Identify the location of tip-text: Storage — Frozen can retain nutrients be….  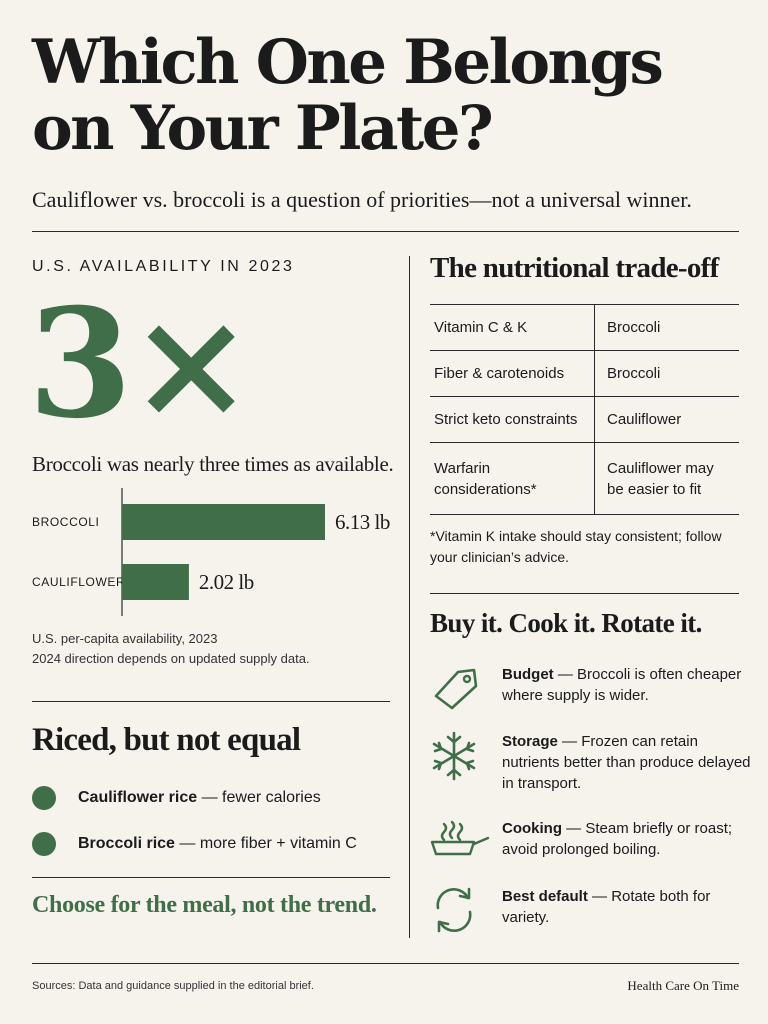
(627, 762).